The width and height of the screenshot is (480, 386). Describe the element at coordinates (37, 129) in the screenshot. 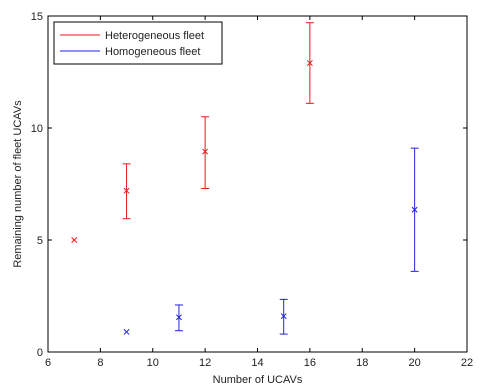

I see `y-tick-label: 10` at that location.